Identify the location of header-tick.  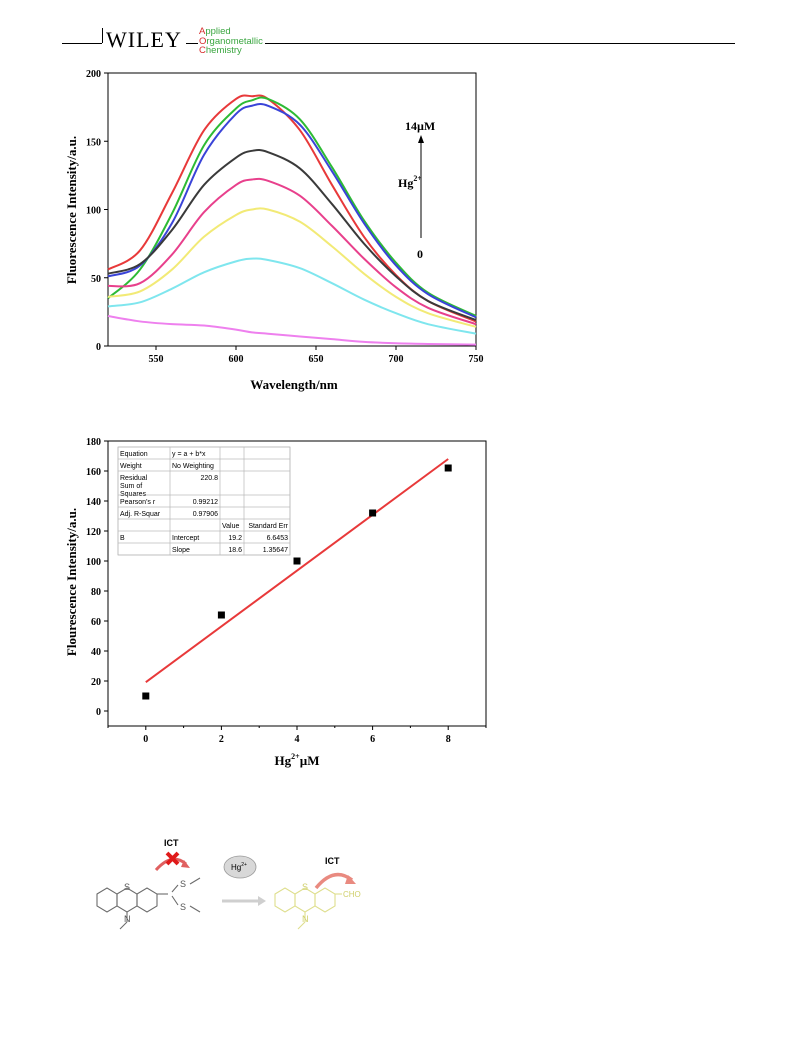
(102, 35).